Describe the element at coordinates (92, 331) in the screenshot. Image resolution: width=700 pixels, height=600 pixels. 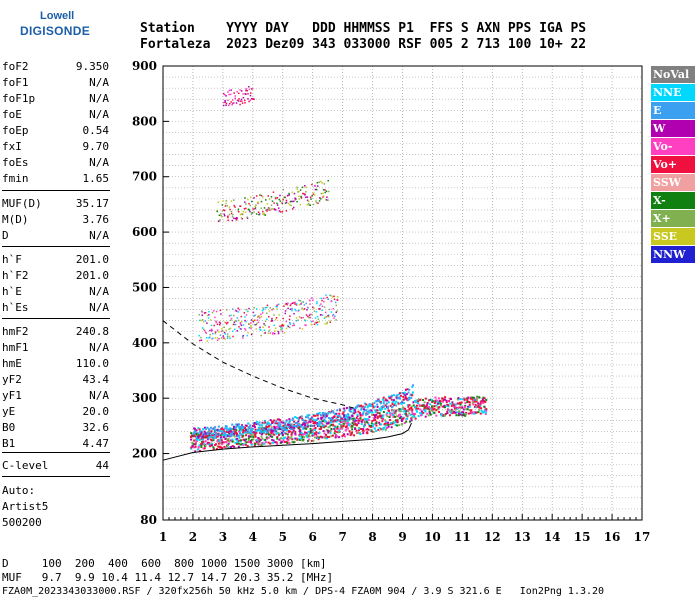
I see `param-value: 240.8` at that location.